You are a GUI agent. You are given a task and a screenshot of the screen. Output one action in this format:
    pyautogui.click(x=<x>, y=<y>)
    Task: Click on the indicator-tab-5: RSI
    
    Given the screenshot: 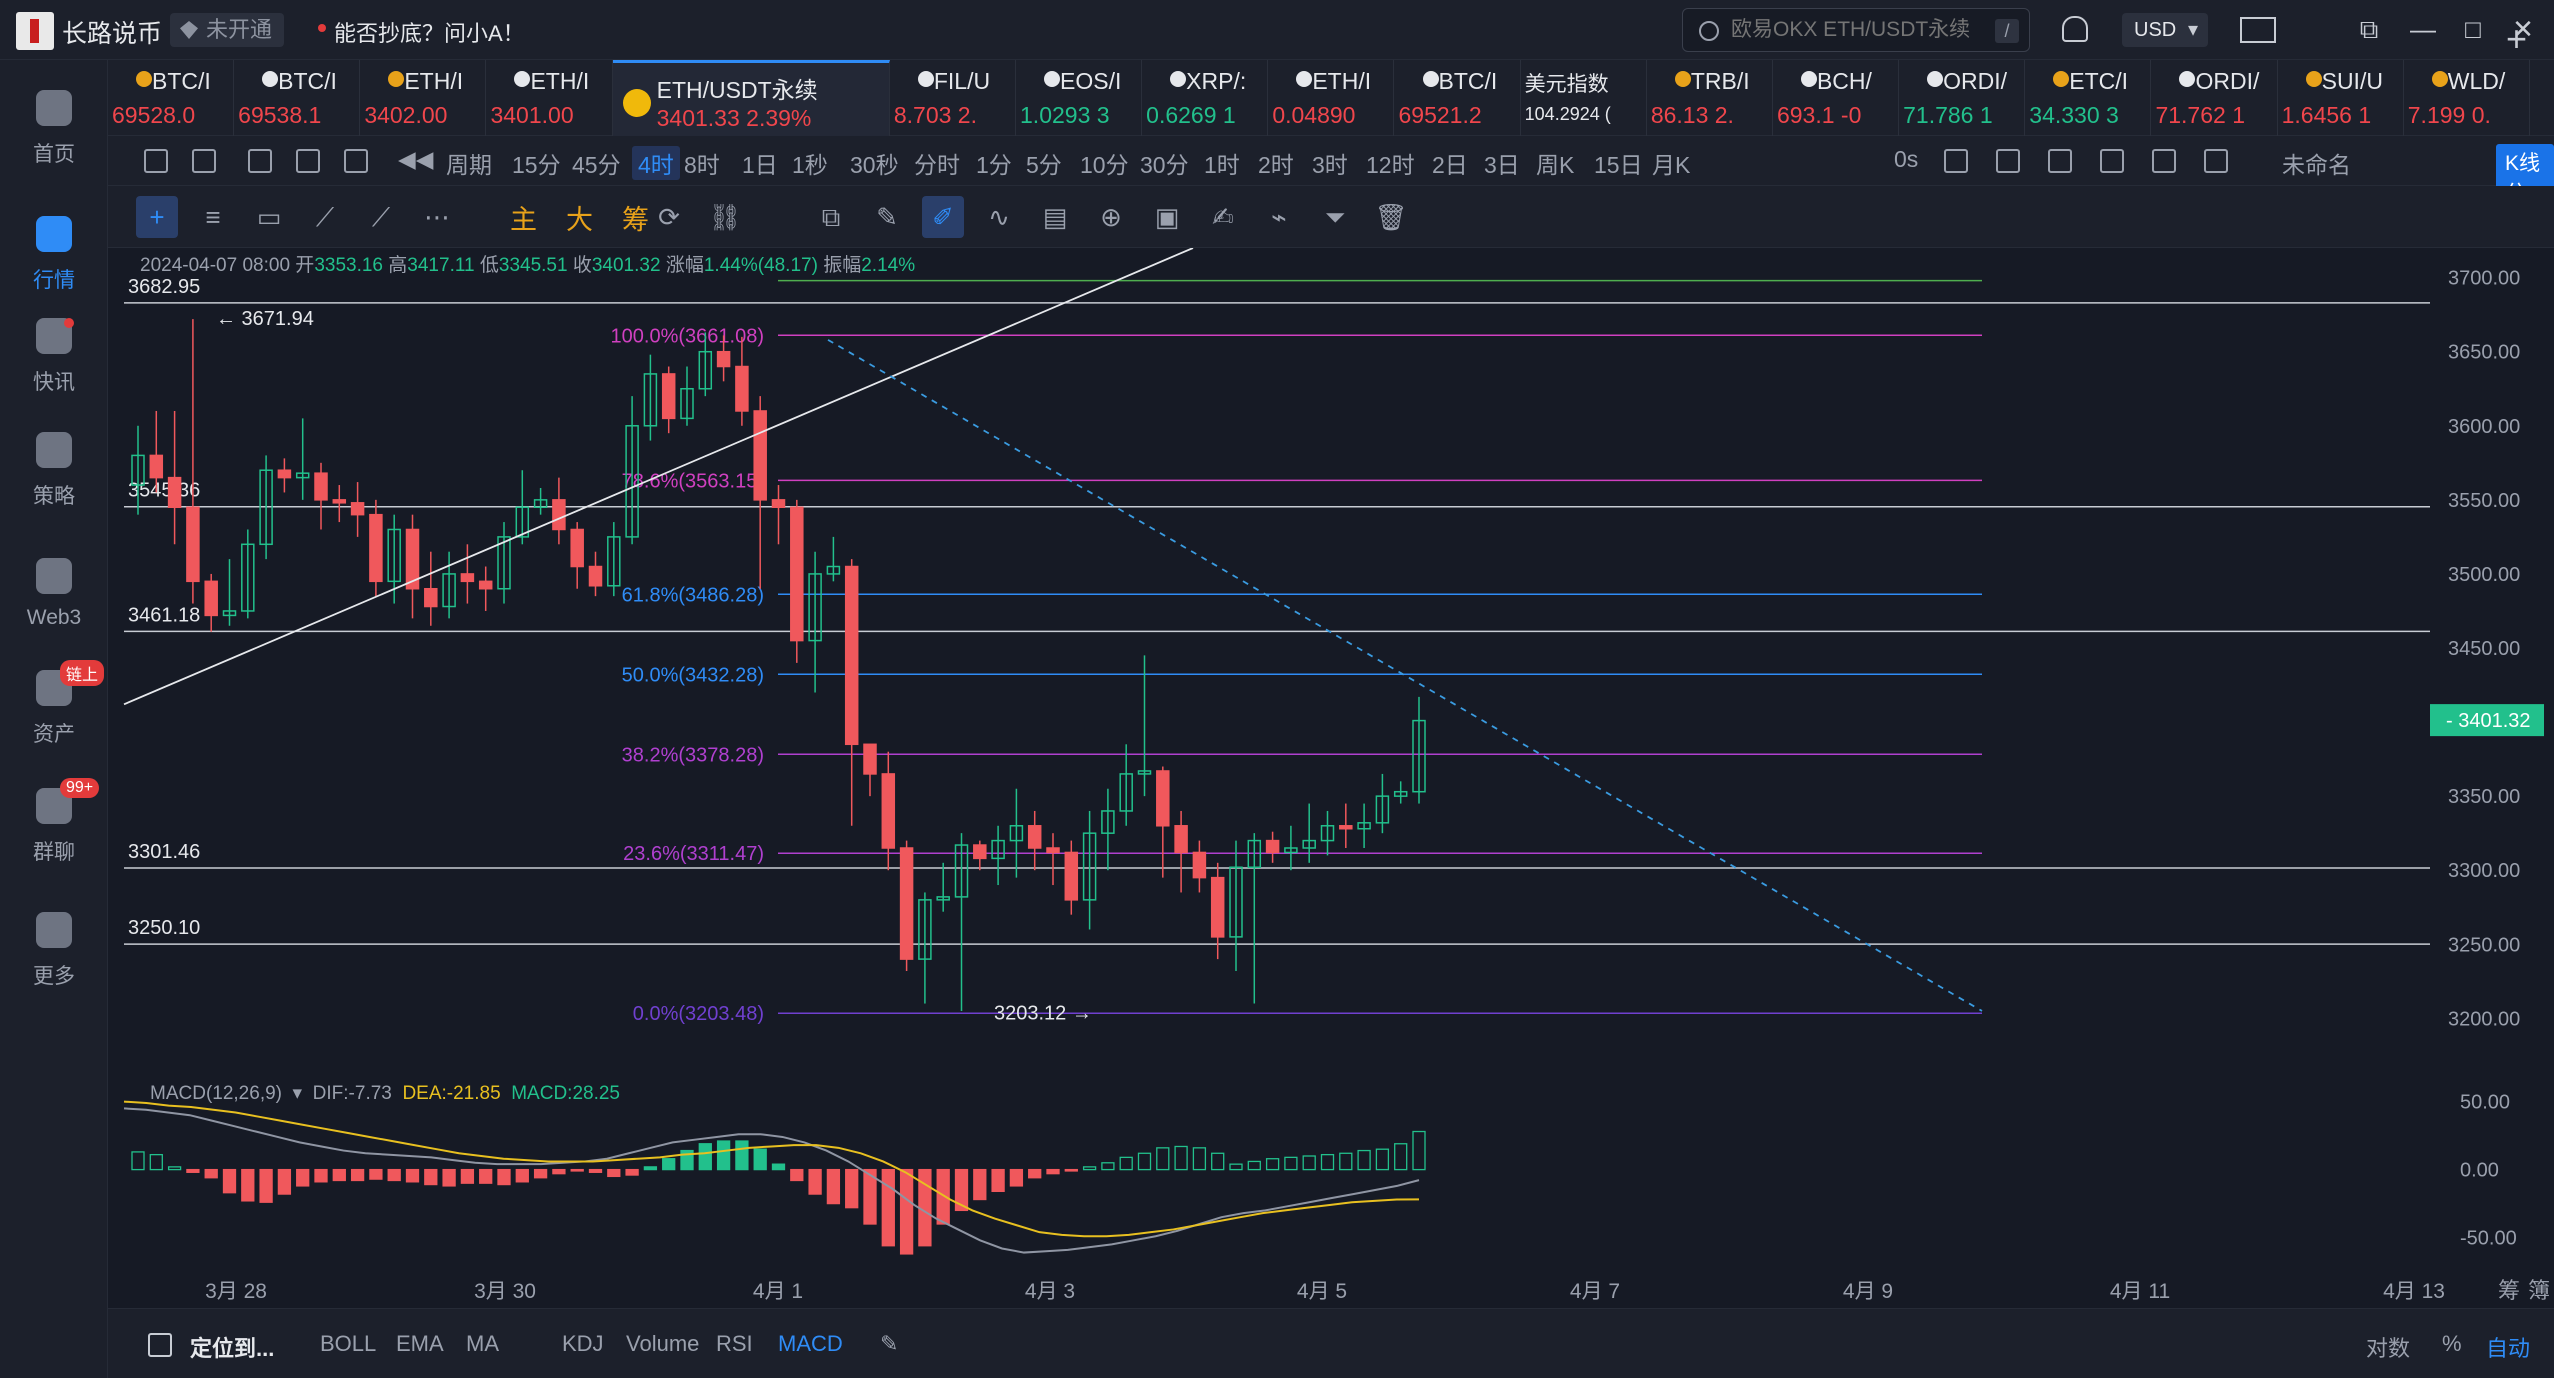 What is the action you would take?
    pyautogui.click(x=734, y=1343)
    